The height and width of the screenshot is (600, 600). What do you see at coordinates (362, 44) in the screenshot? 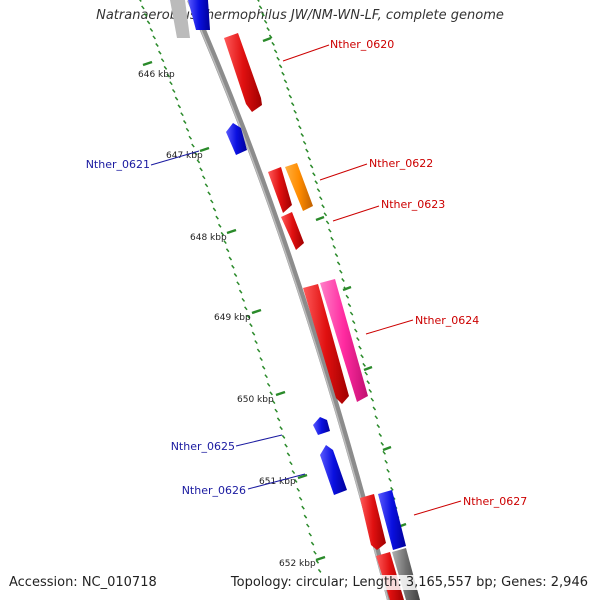
I see `gene-label: Nther_0620` at bounding box center [362, 44].